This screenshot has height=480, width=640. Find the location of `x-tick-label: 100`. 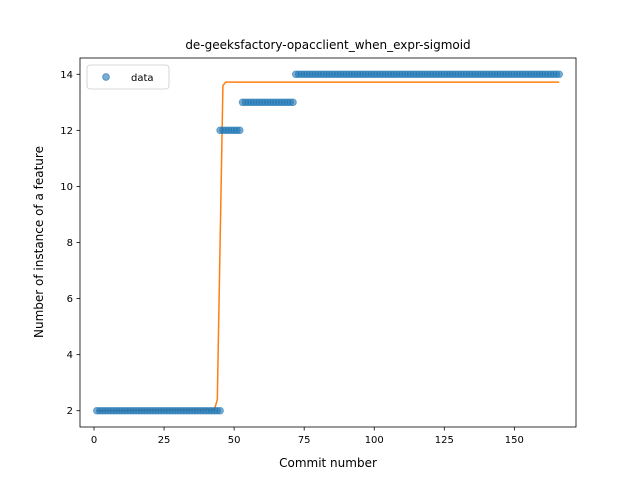

x-tick-label: 100 is located at coordinates (374, 440).